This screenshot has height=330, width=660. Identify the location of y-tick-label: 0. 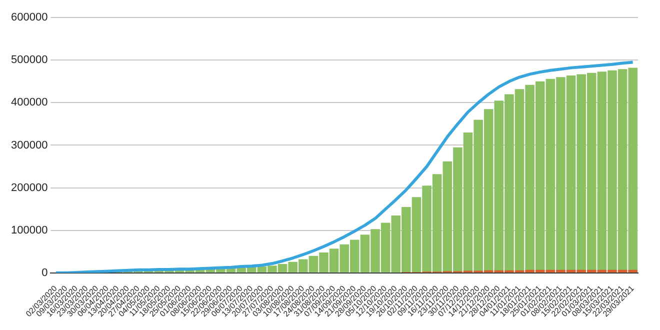
(45, 272).